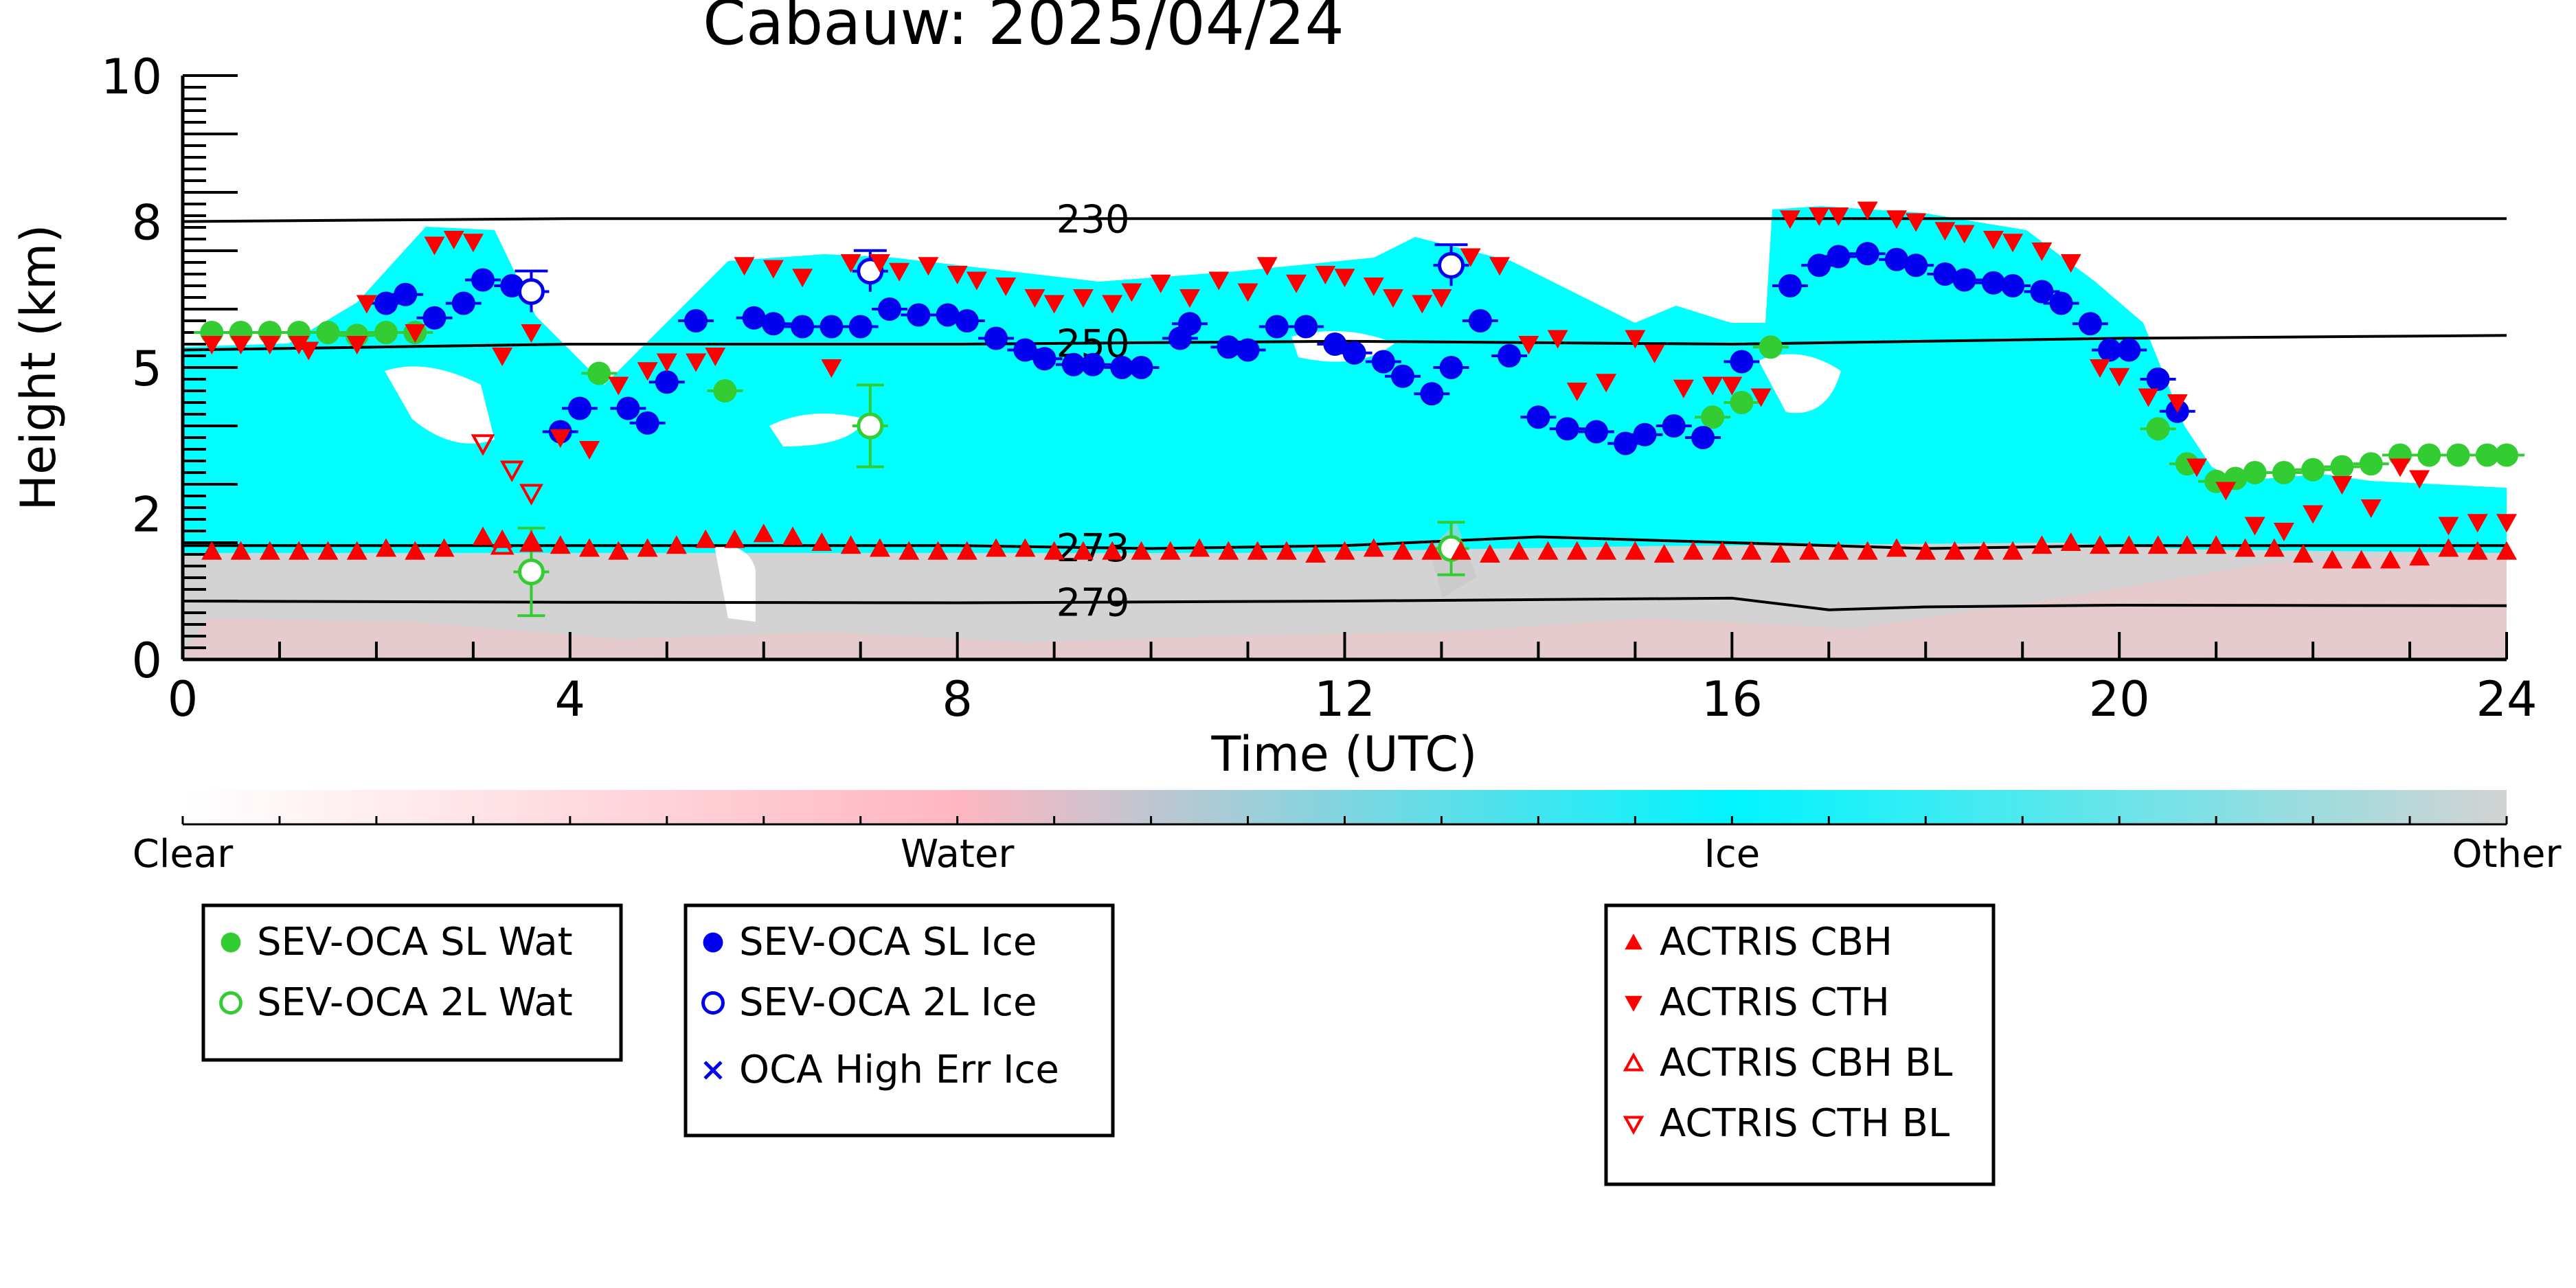 This screenshot has width=2576, height=1288. What do you see at coordinates (483, 445) in the screenshot?
I see `triangle-down-open-marker` at bounding box center [483, 445].